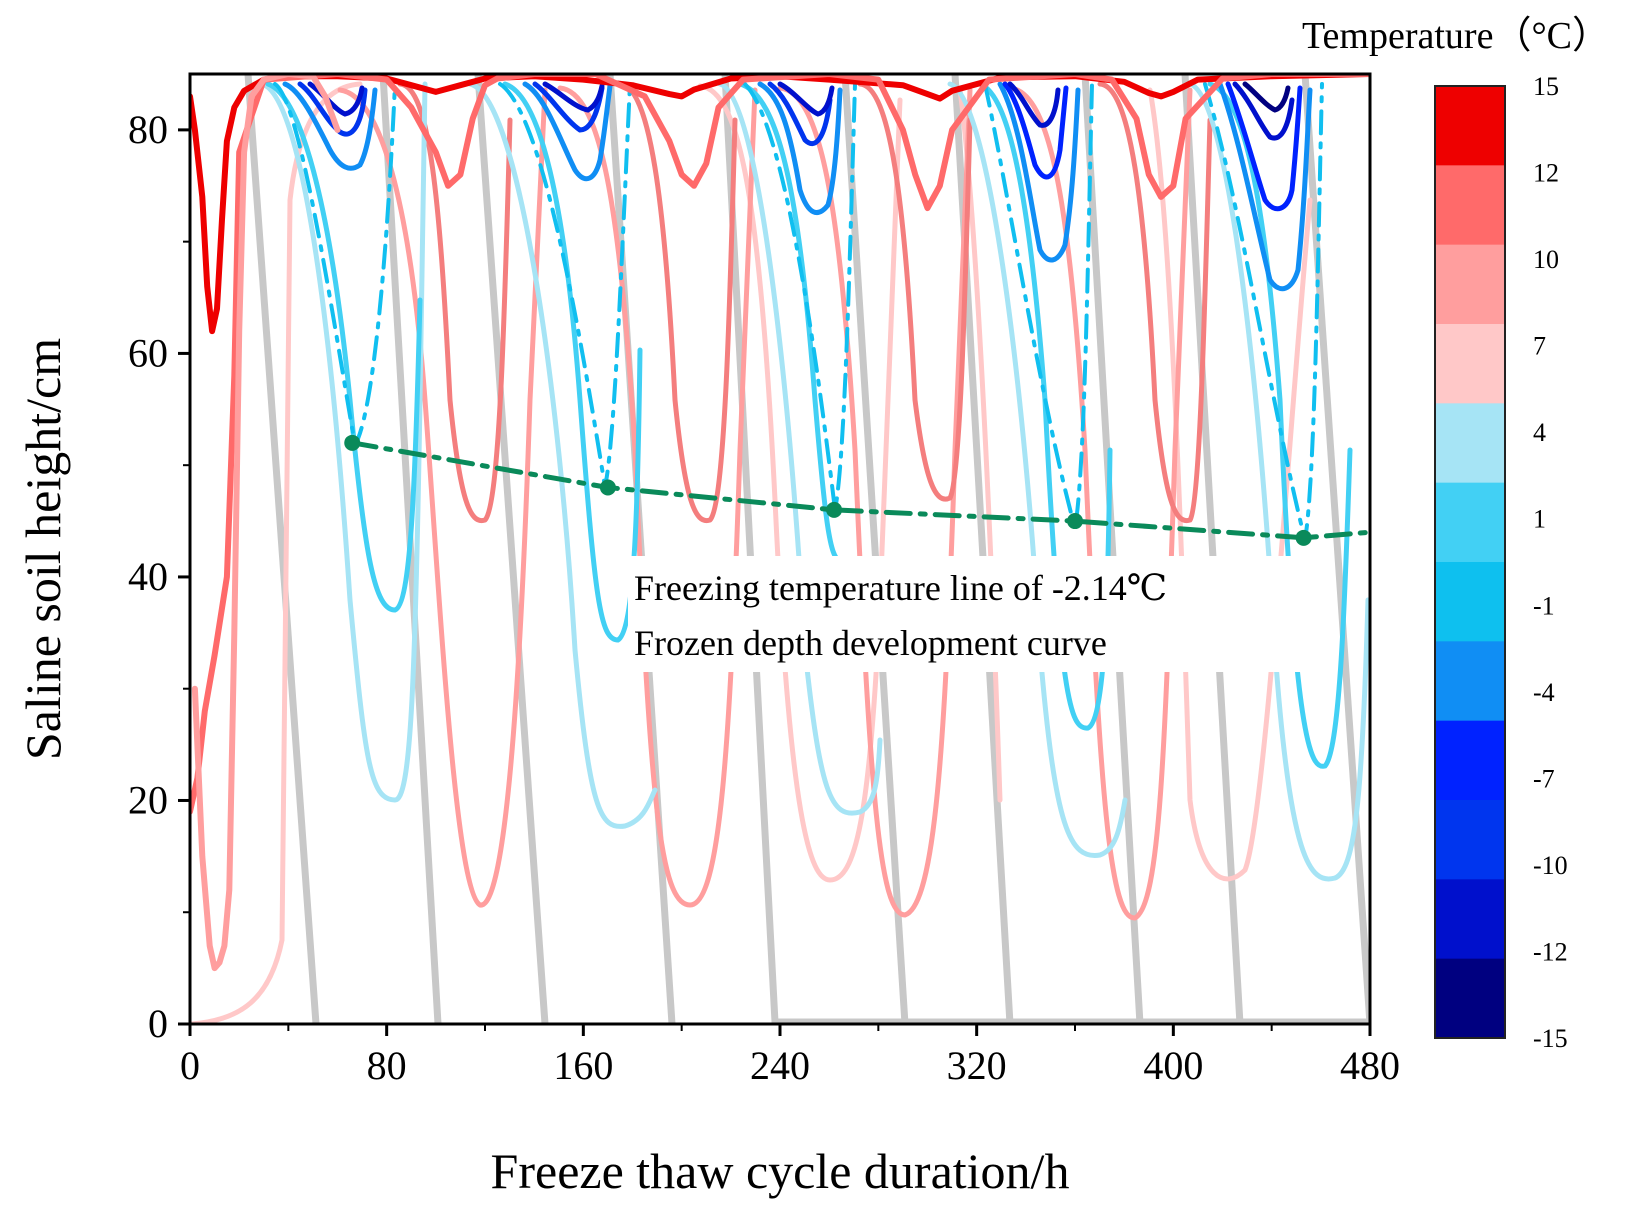 Image resolution: width=1651 pixels, height=1224 pixels. Describe the element at coordinates (1546, 86) in the screenshot. I see `colorbar-label: 15` at that location.